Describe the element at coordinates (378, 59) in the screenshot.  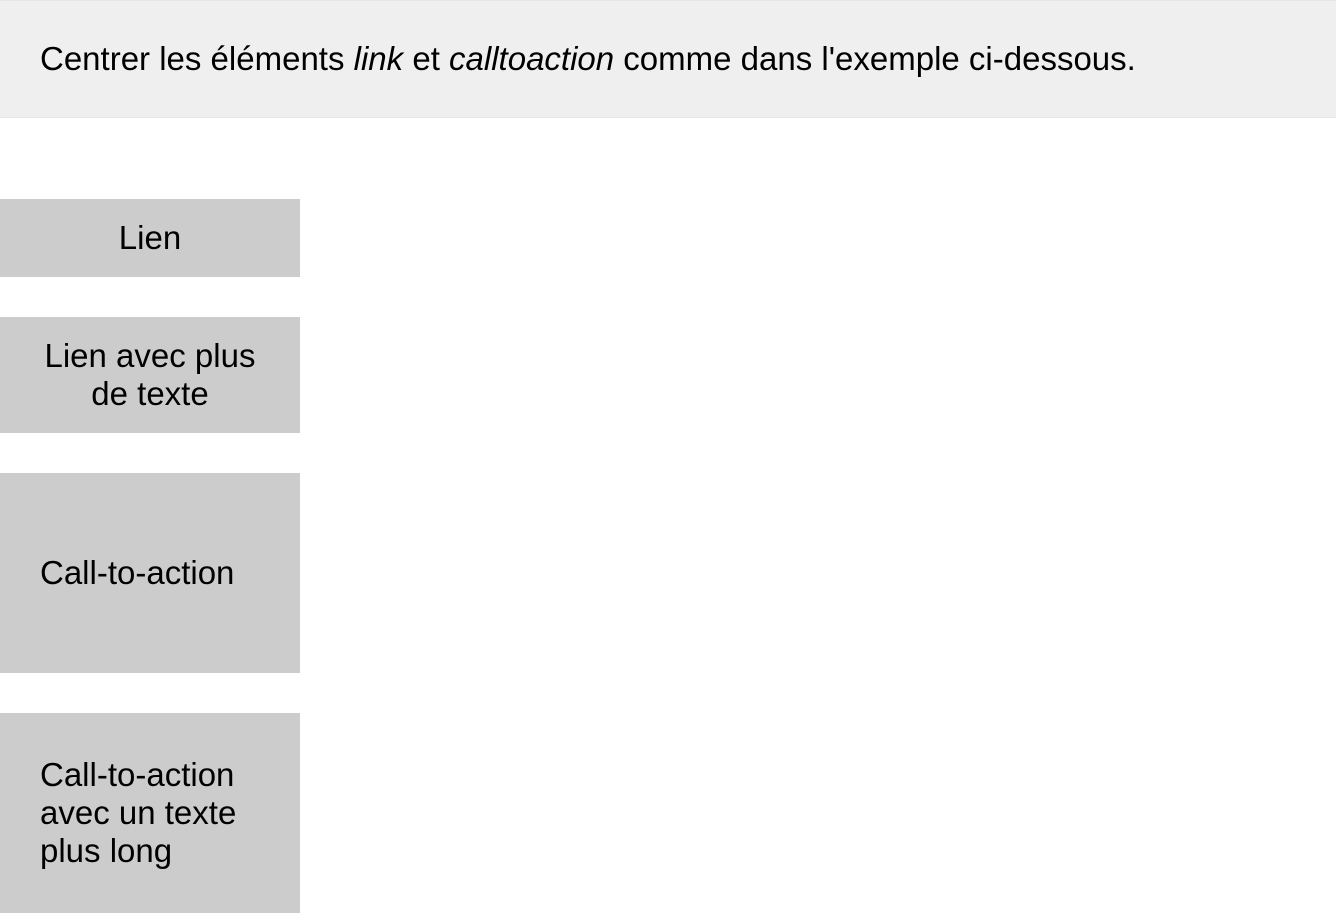
I see `instruction-emphasis-link: link` at that location.